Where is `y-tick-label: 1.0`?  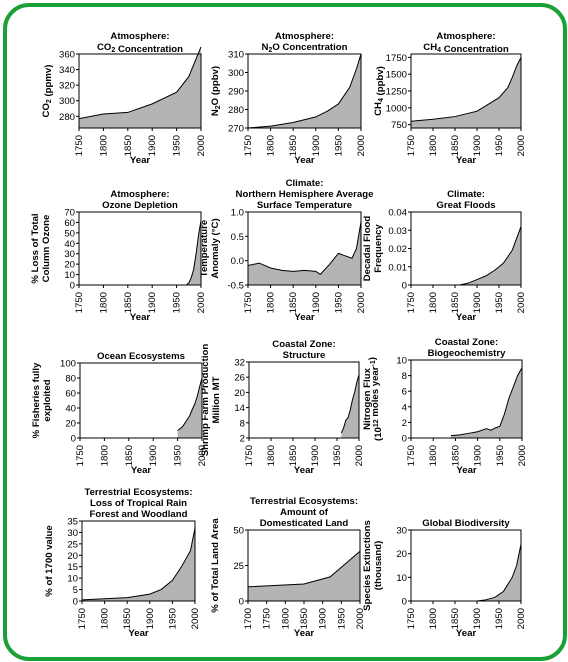
y-tick-label: 1.0 is located at coordinates (237, 213).